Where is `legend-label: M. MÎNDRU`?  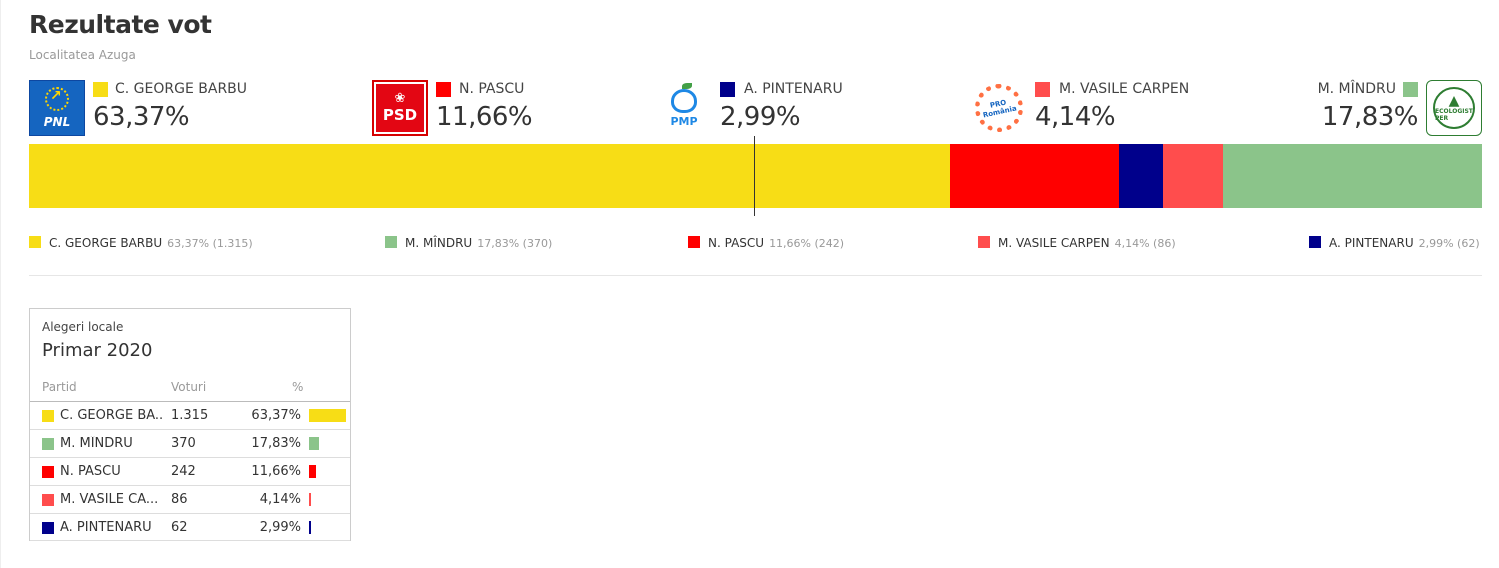
legend-label: M. MÎNDRU is located at coordinates (439, 243).